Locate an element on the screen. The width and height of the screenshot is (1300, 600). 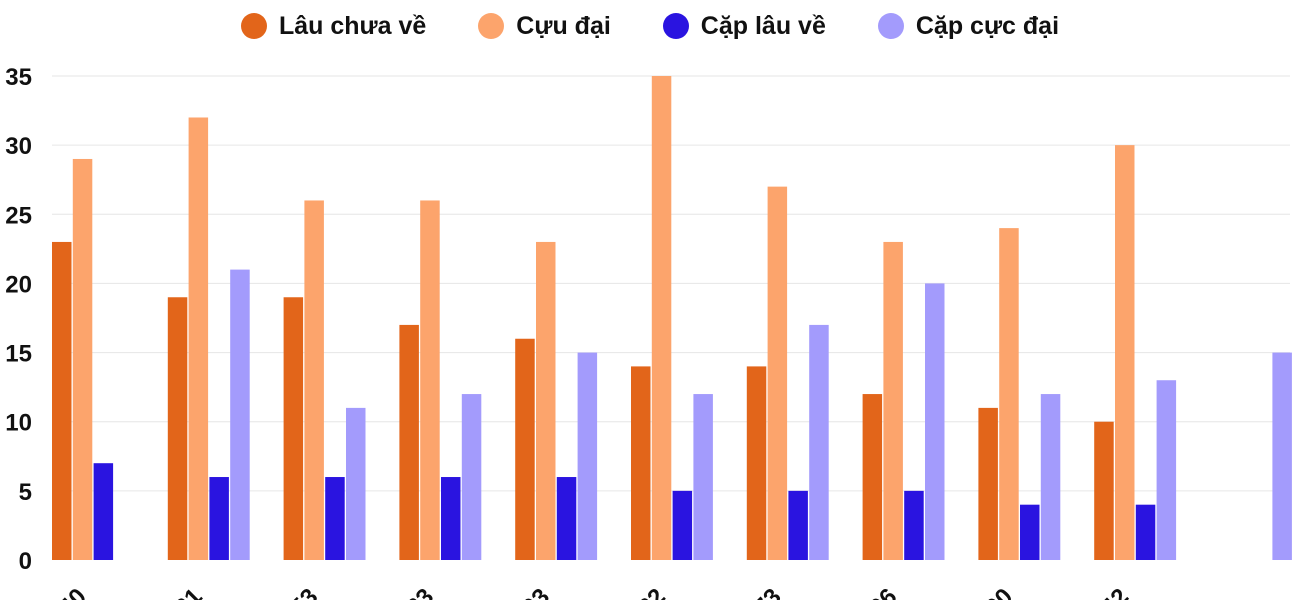
legend-swatch-cap-lau-ve is located at coordinates (675, 26).